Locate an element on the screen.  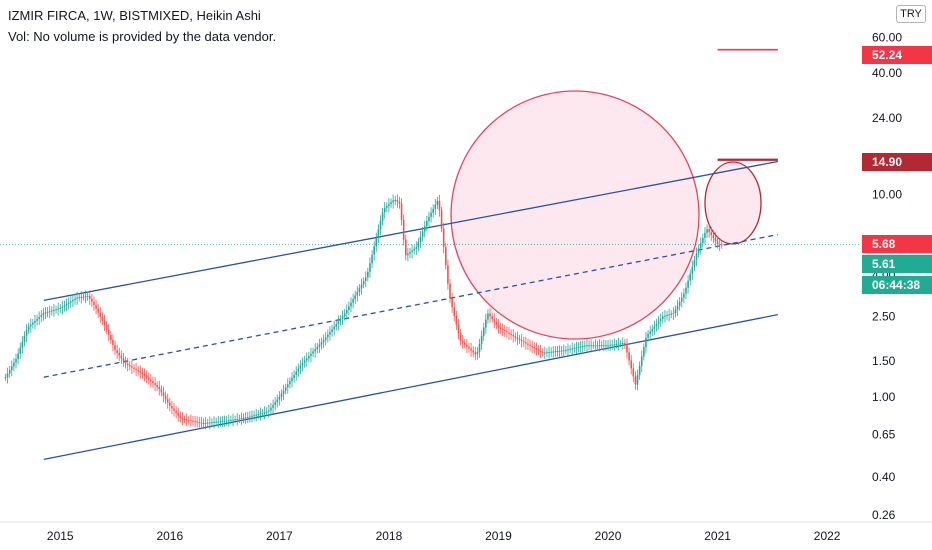
price-tag-target-high: 52.24 is located at coordinates (897, 55).